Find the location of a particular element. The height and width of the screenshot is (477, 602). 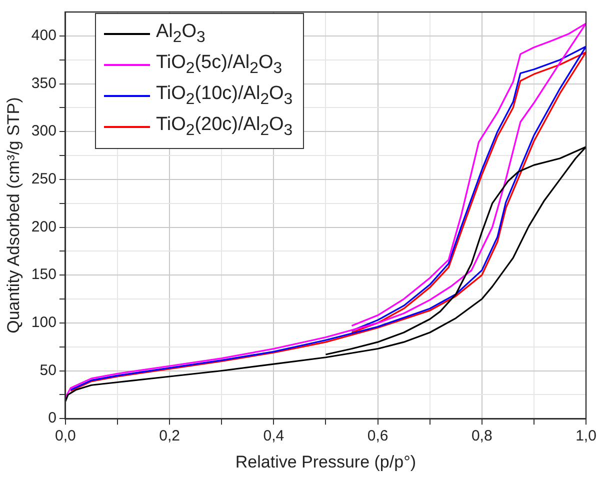

legend-label: TiO$_{2}$(5c)/Al$_{2}$O$_{3}$ is located at coordinates (219, 65).